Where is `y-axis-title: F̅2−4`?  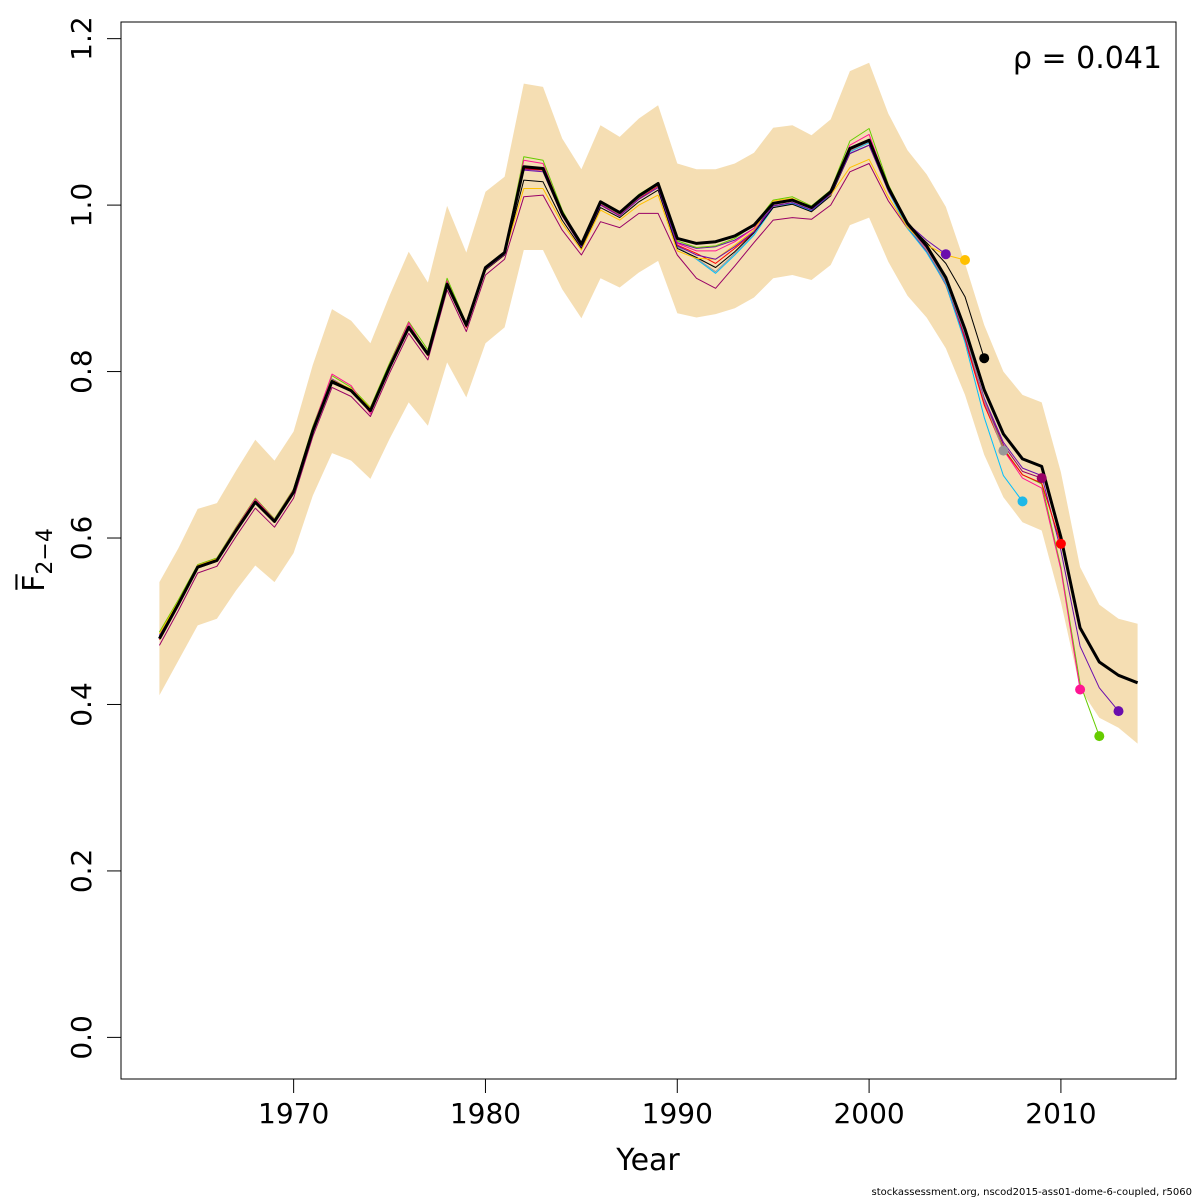
y-axis-title: F̅2−4 is located at coordinates (36, 560).